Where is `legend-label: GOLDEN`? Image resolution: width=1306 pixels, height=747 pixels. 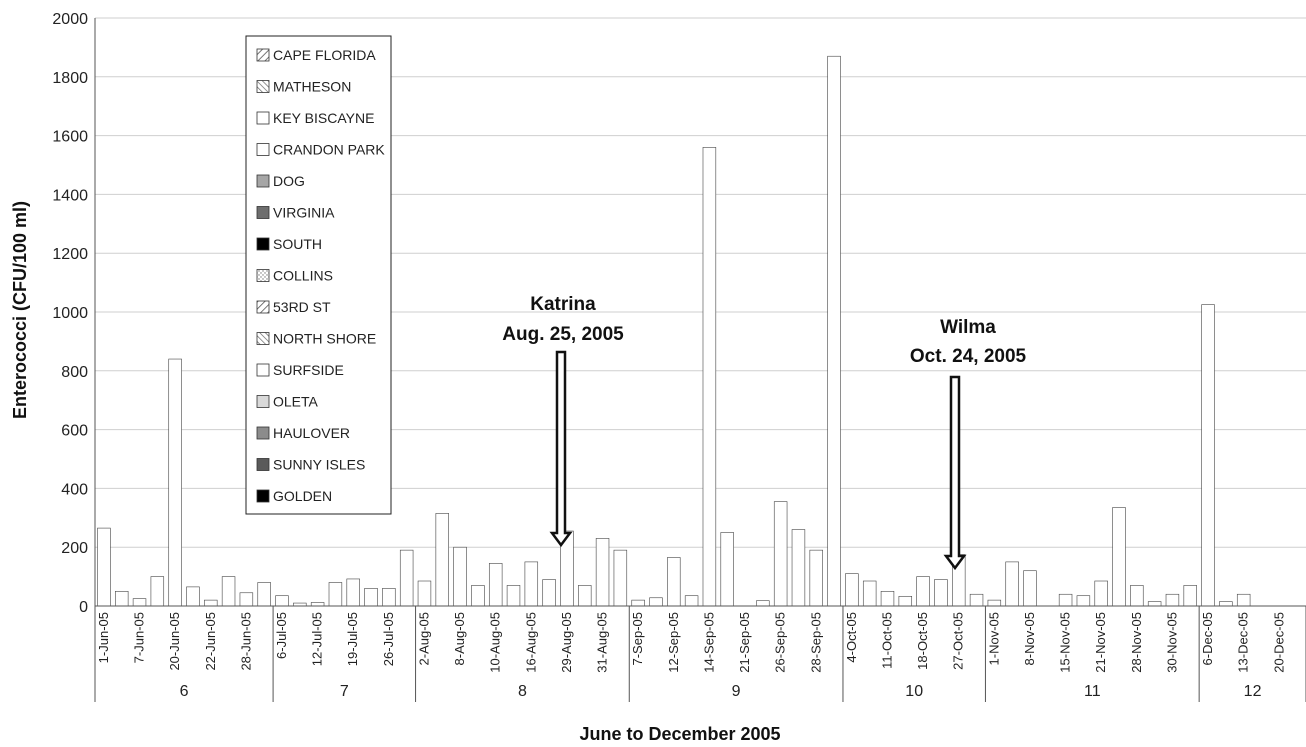
legend-label: GOLDEN is located at coordinates (302, 496).